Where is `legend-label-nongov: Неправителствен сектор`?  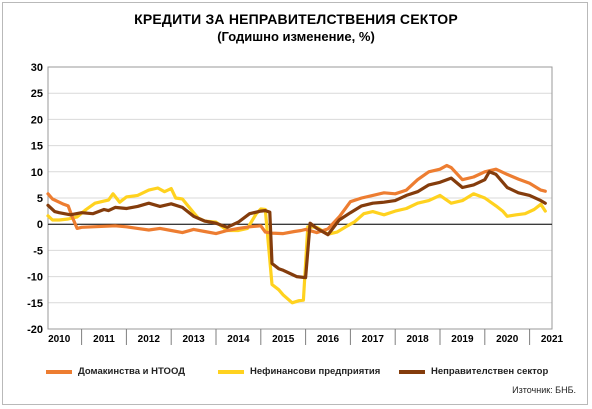
legend-label-nongov: Неправителствен сектор is located at coordinates (490, 371).